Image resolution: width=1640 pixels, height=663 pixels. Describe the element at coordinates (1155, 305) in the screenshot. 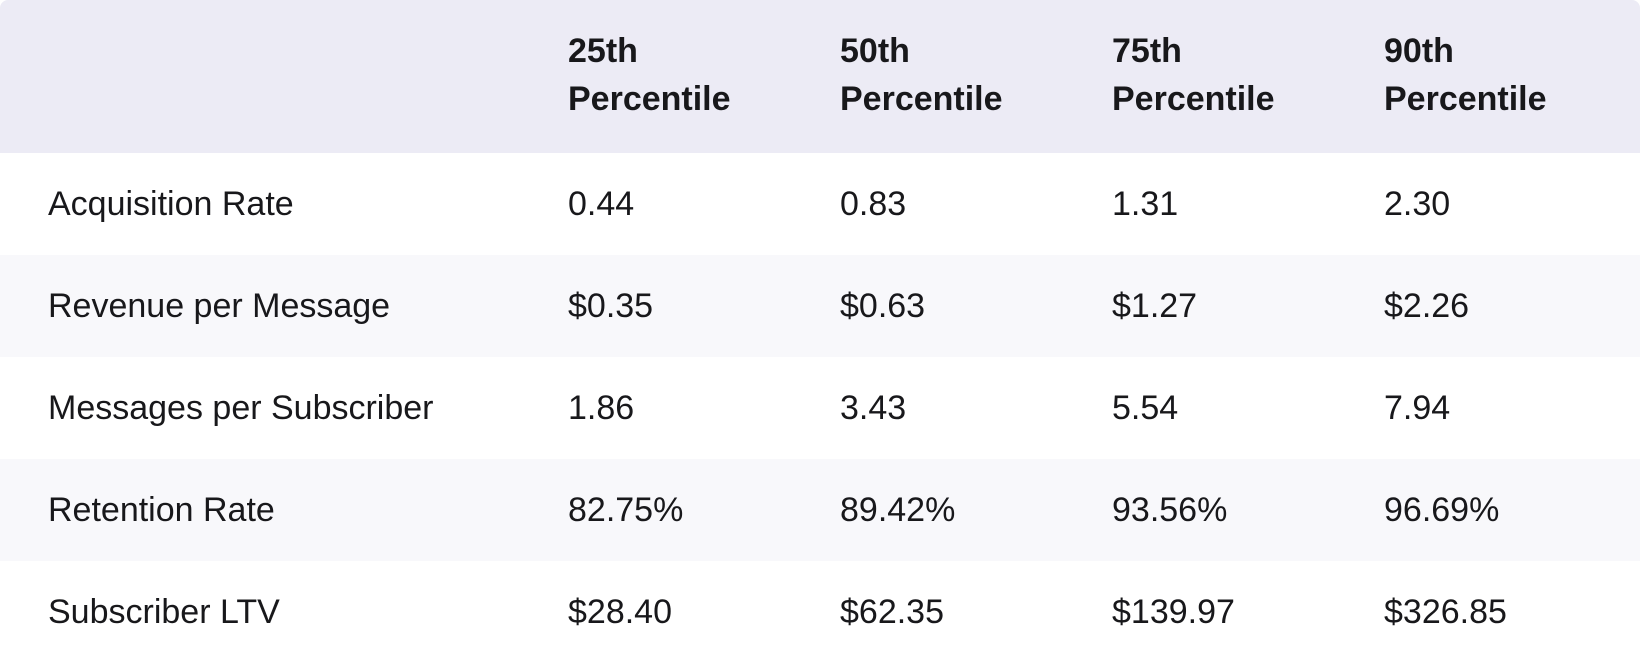

I see `value-cell: $1.27` at that location.